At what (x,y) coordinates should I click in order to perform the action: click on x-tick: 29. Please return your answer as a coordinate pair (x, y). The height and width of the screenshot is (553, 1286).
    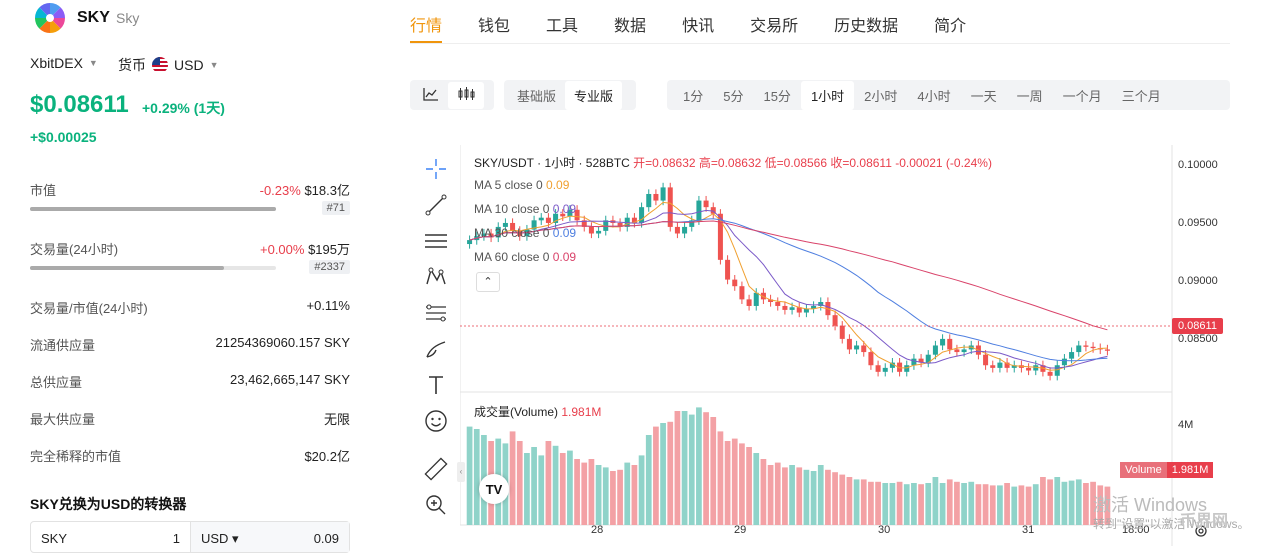
    Looking at the image, I should click on (740, 530).